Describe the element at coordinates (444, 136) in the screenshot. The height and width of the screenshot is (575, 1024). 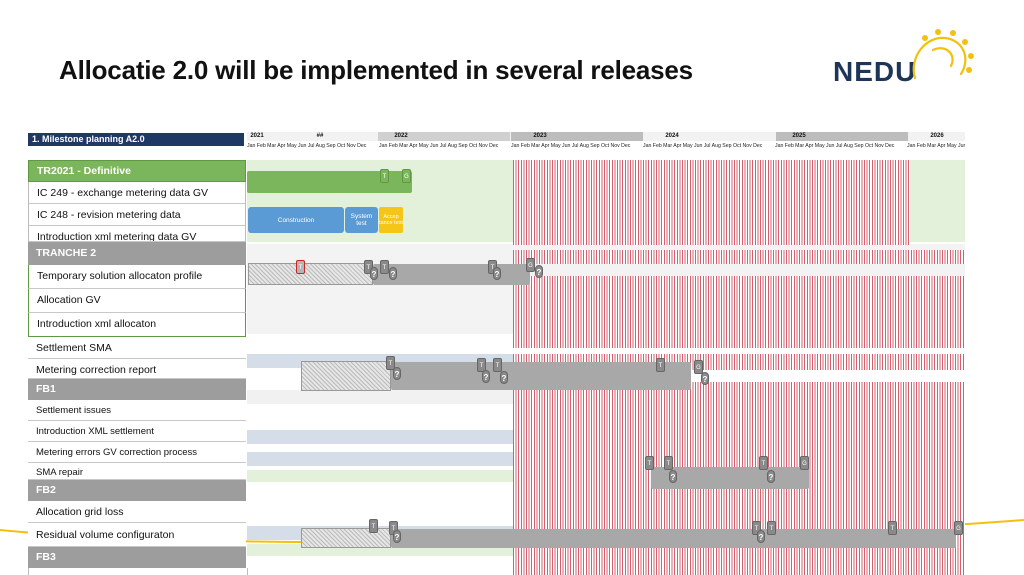
I see `year-shade-2022` at that location.